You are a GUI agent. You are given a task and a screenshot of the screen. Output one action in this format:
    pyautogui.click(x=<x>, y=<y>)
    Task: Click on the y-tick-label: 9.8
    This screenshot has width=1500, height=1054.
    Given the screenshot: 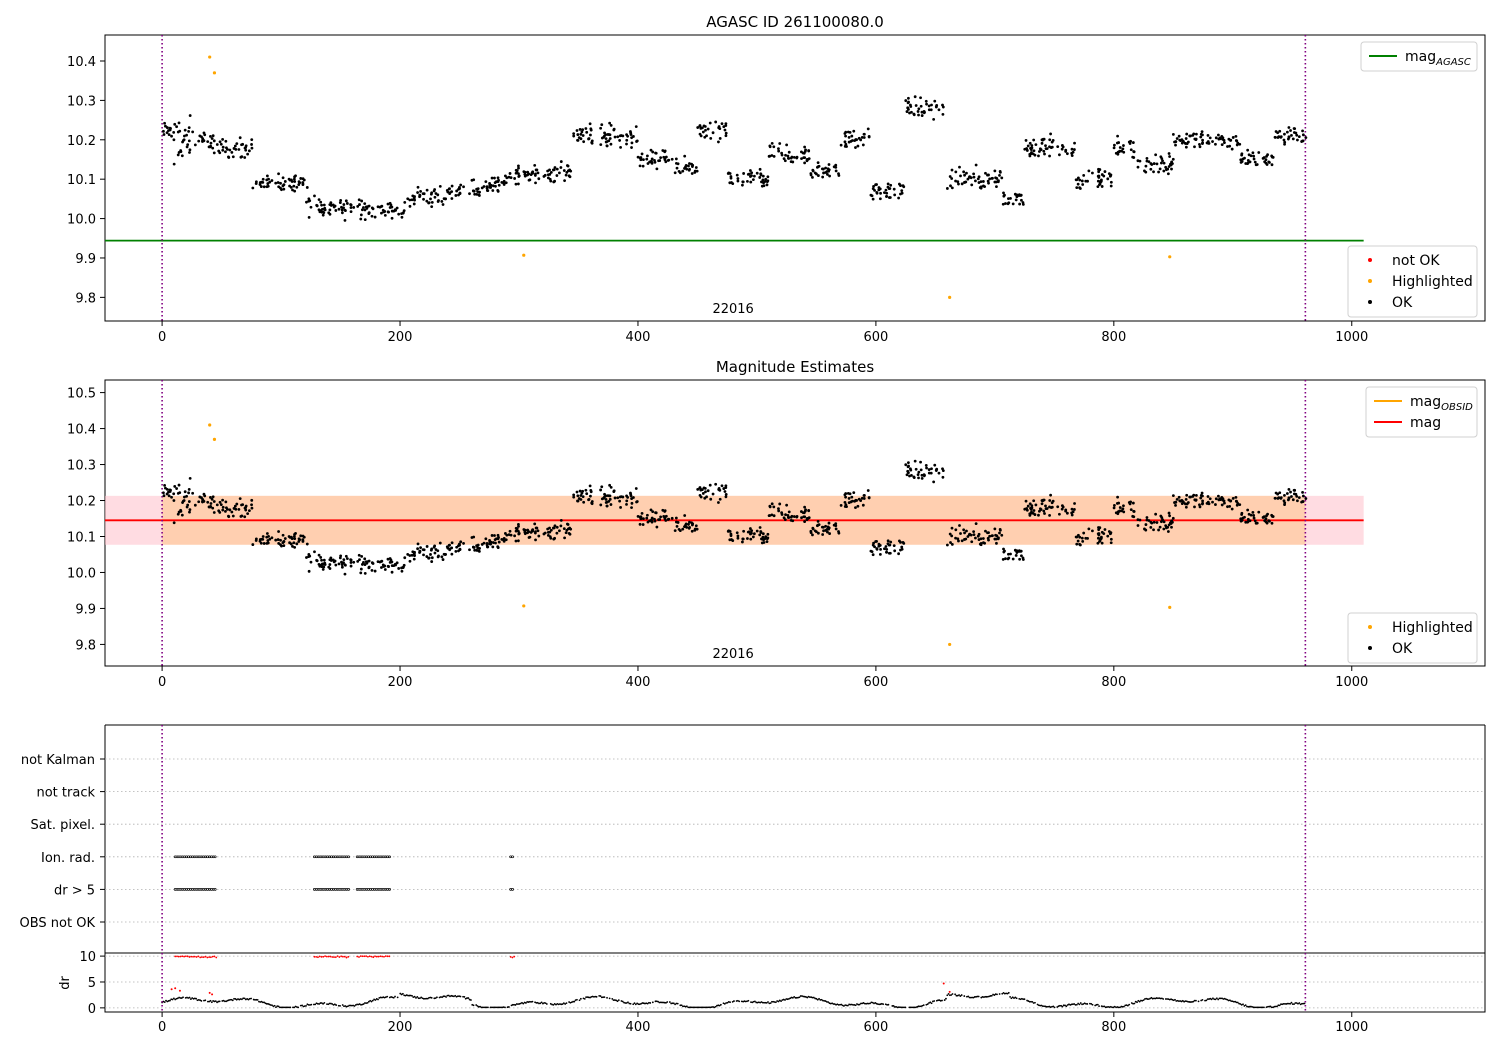 What is the action you would take?
    pyautogui.click(x=85, y=645)
    